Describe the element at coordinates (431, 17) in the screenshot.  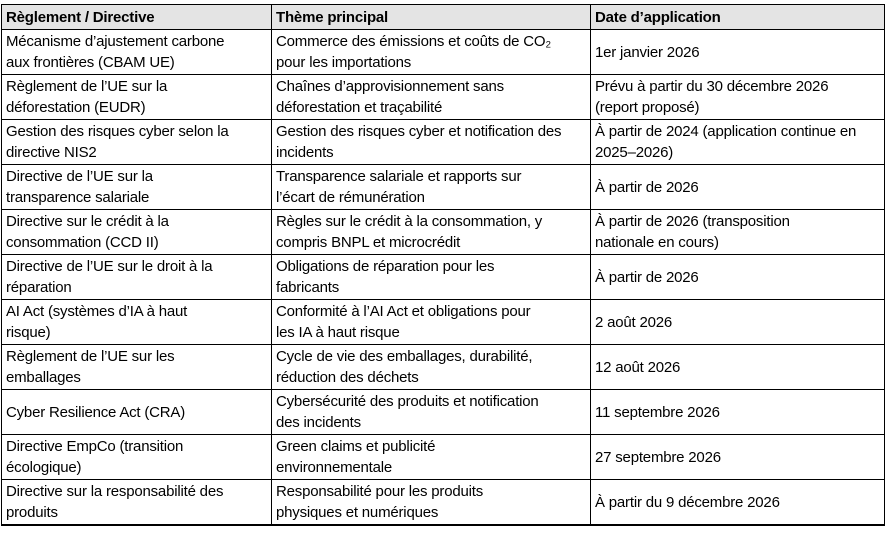
I see `column-header-theme: Thème principal` at that location.